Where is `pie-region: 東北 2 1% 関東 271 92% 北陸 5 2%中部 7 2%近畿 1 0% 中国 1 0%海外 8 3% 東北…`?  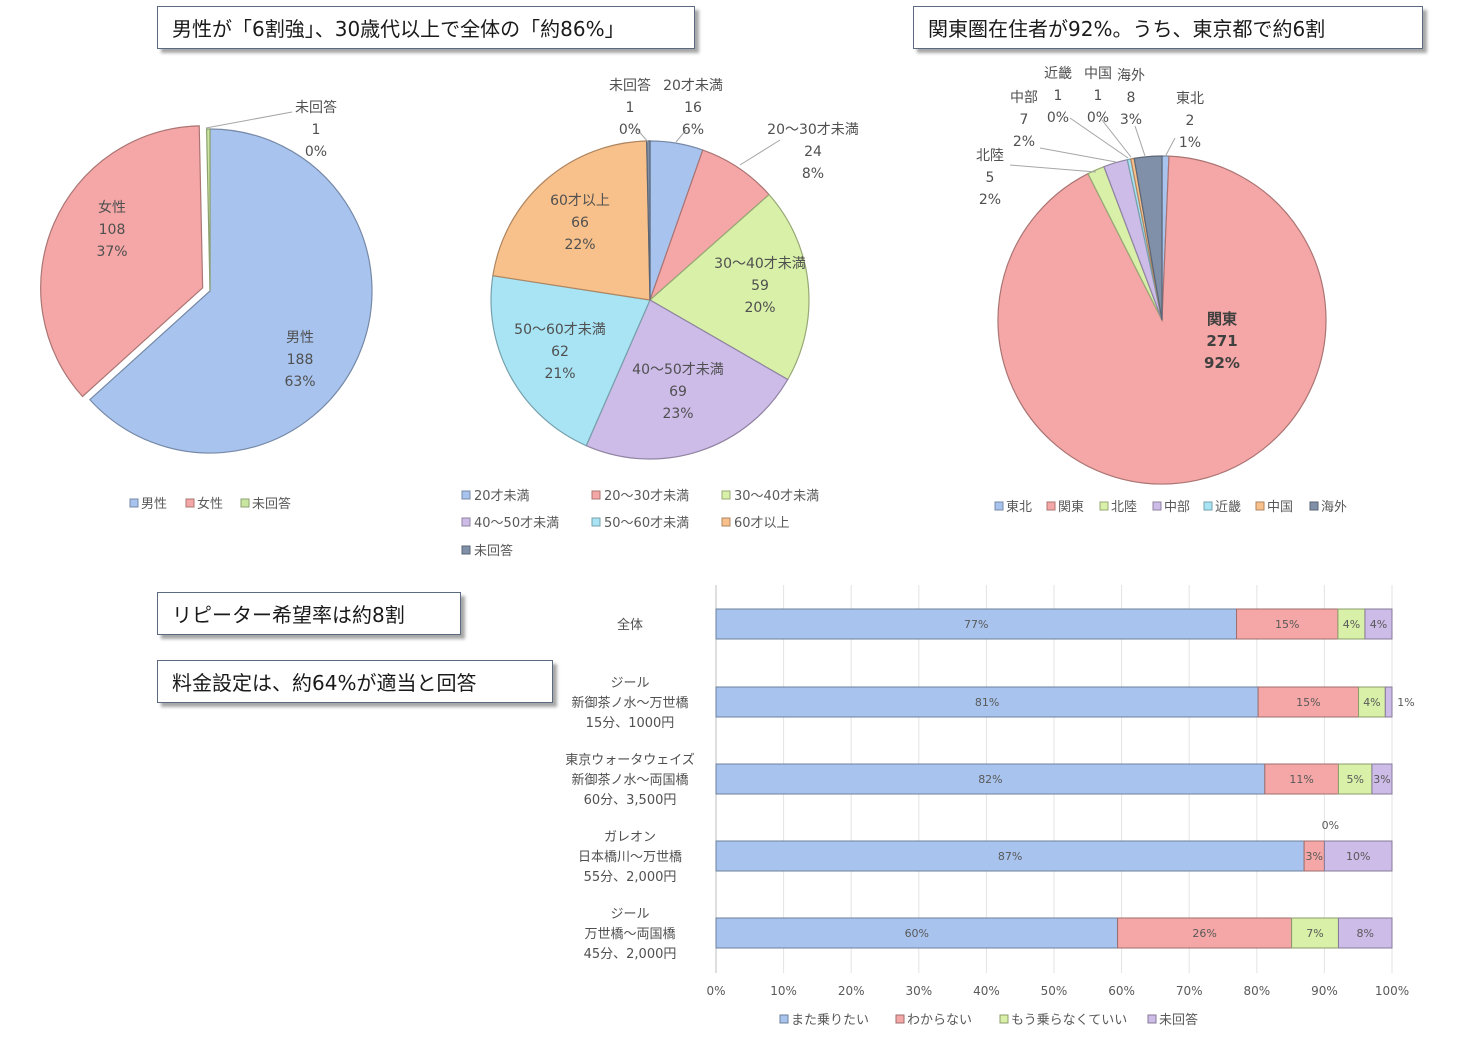
pie-region: 東北 2 1% 関東 271 92% 北陸 5 2%中部 7 2%近畿 1 0% 中国 1 0%海外 8 3% 東北… is located at coordinates (1161, 290).